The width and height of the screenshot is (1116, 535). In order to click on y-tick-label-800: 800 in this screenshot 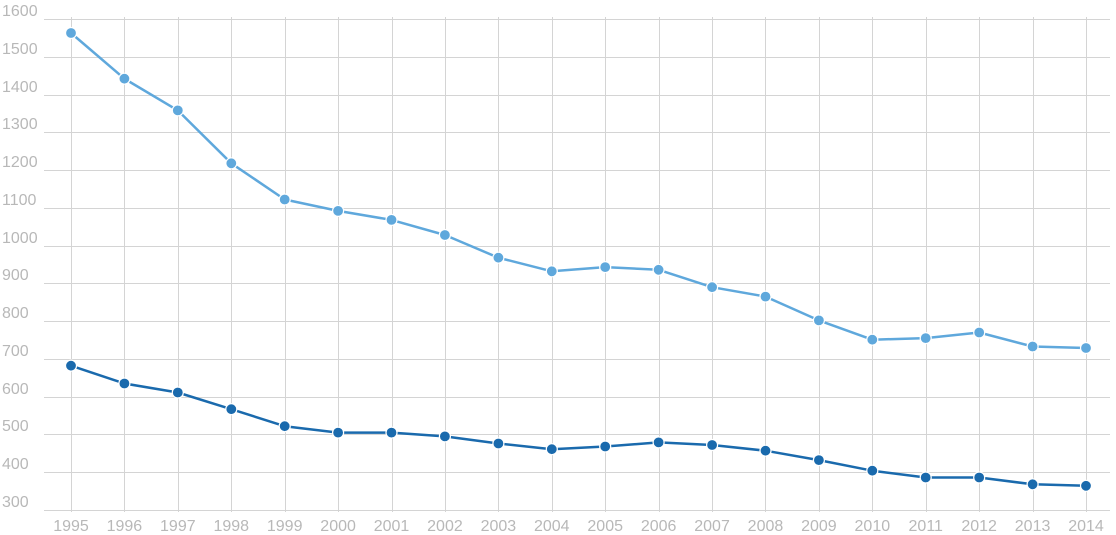, I will do `click(15, 313)`.